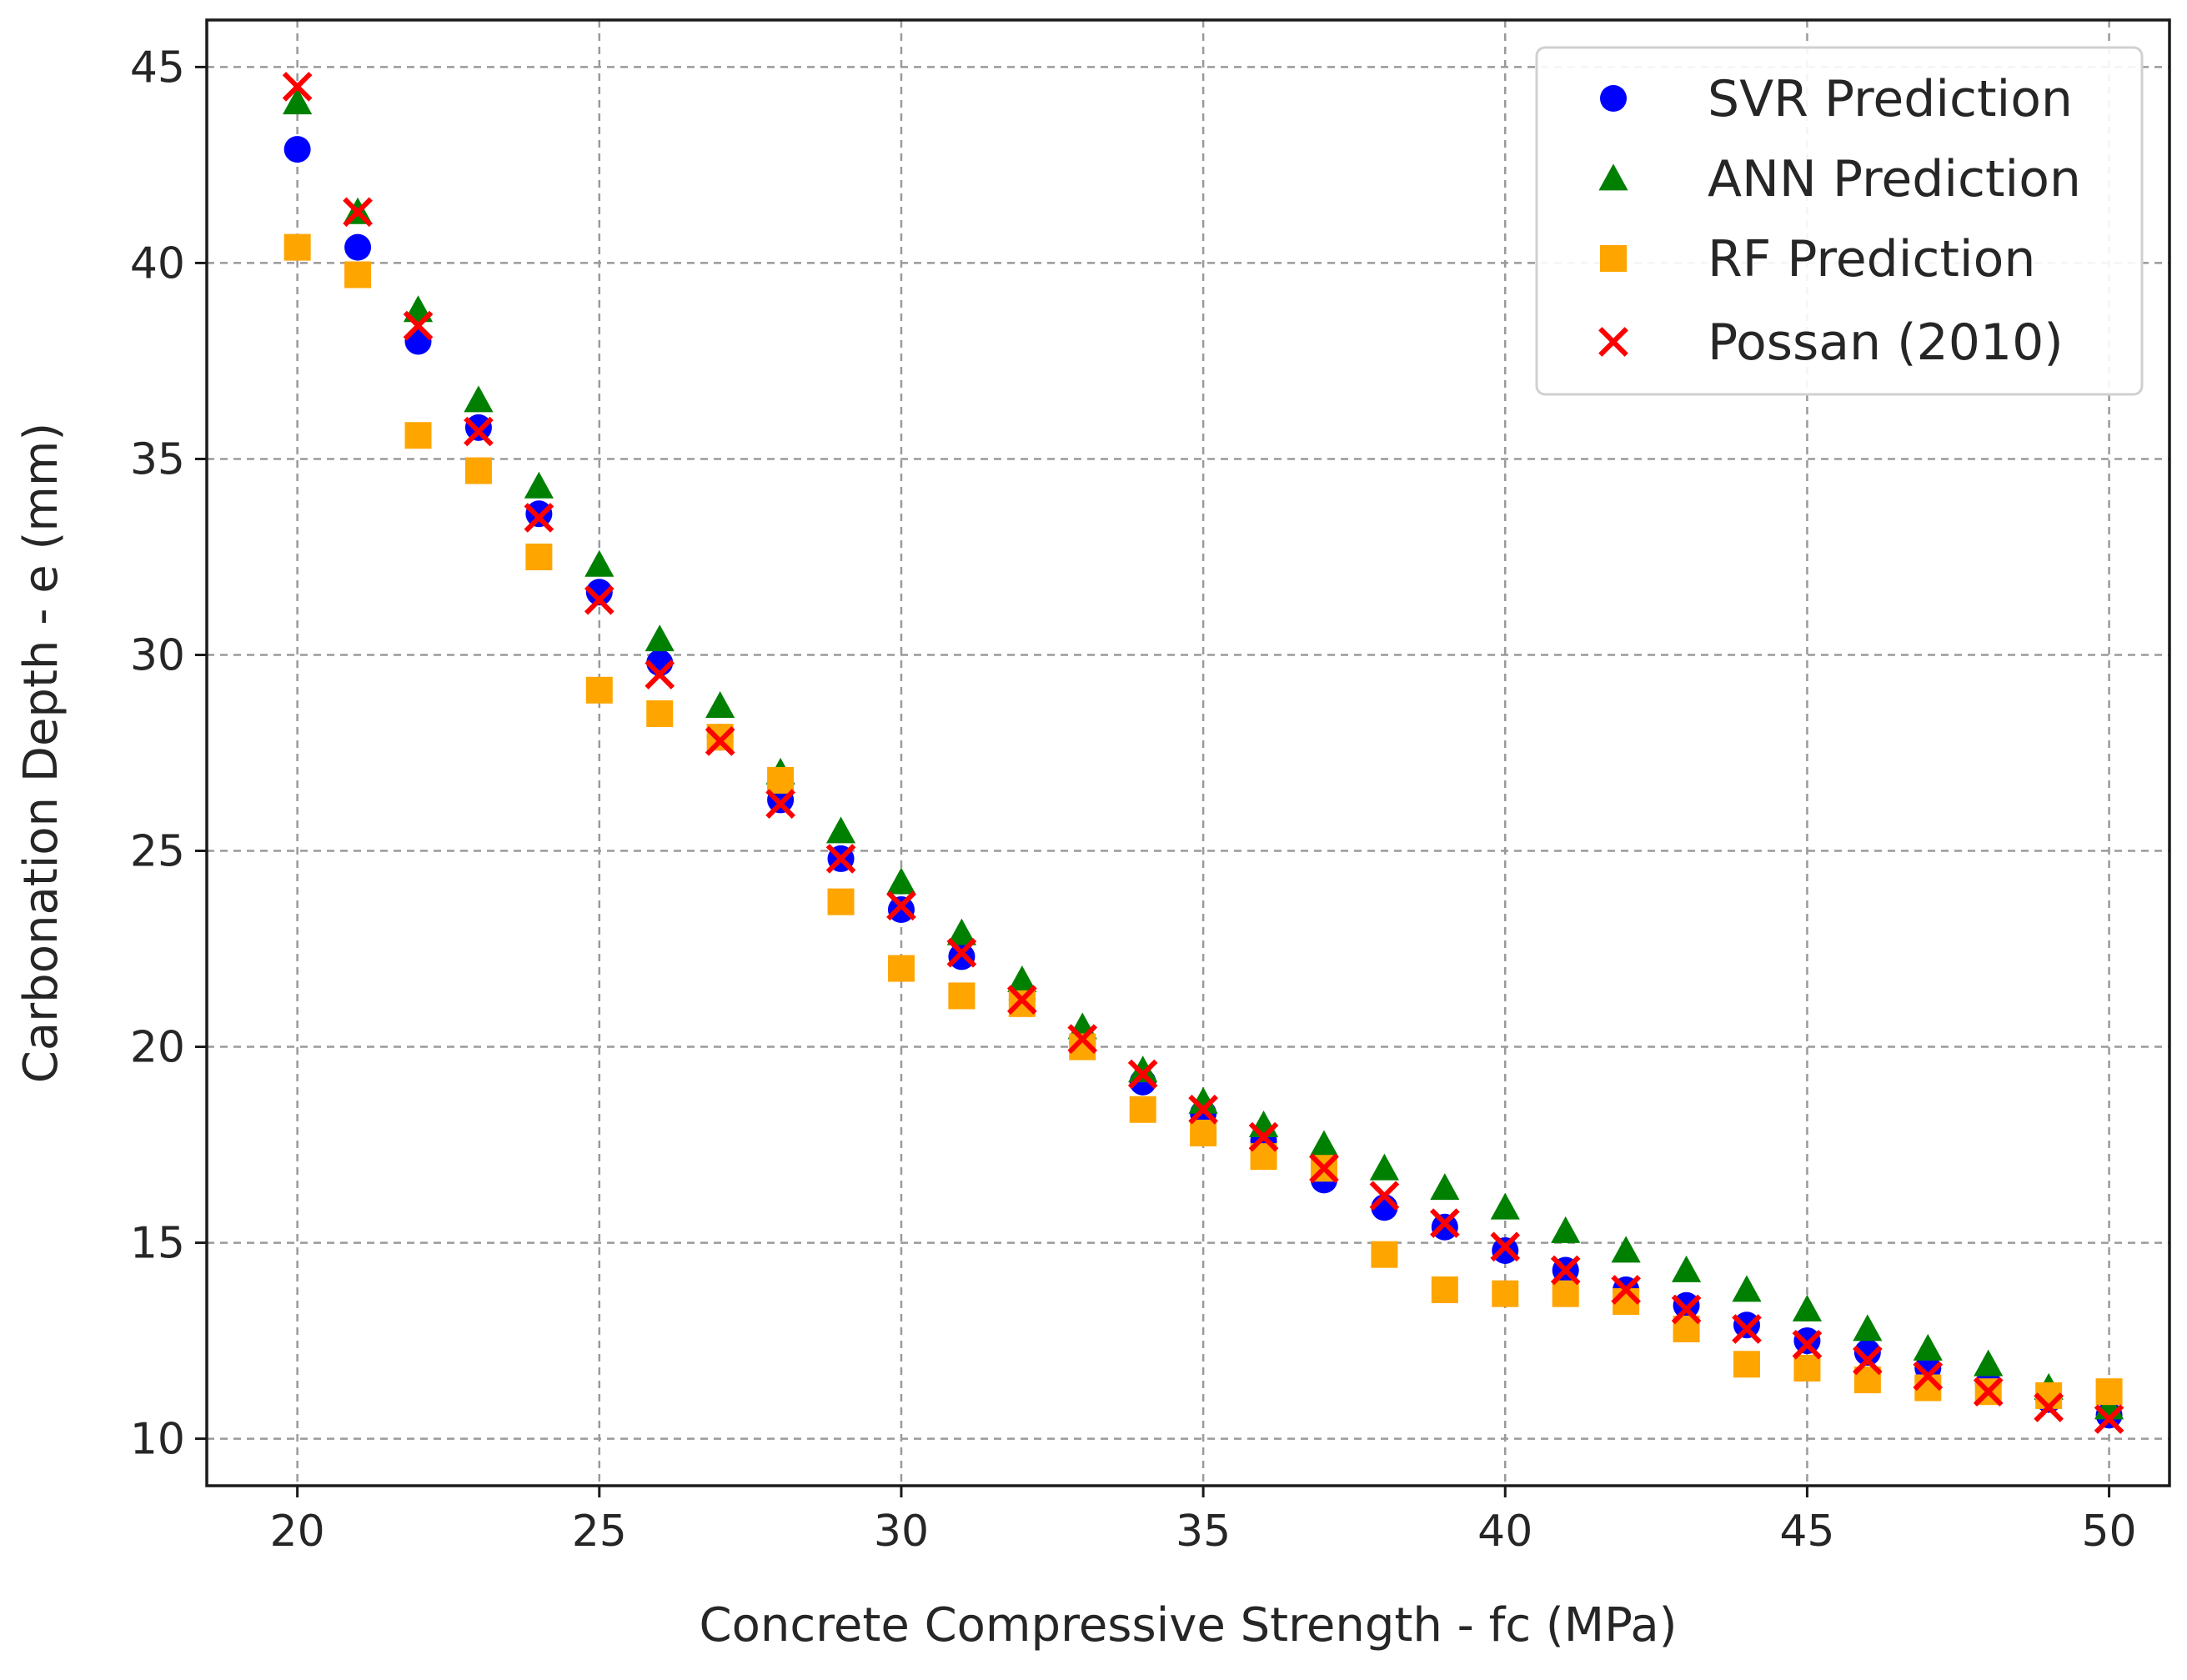  I want to click on x-tick-label: 50, so click(2109, 1532).